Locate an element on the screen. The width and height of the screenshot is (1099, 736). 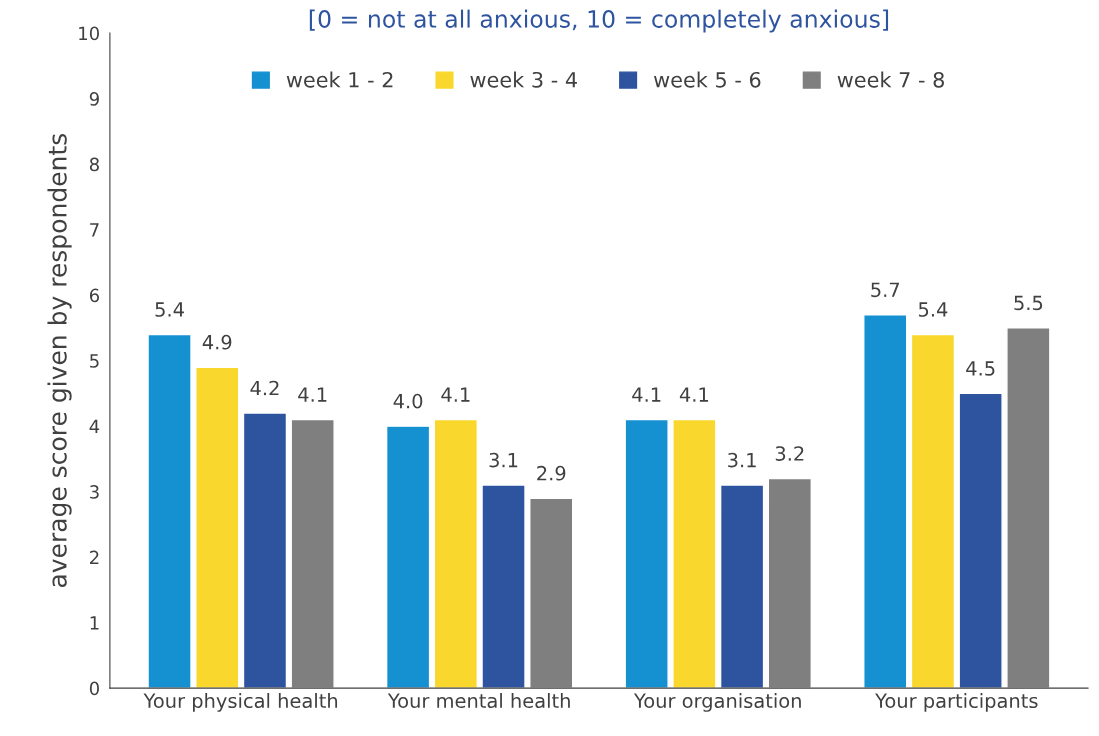
legend-label: week 1 - 2 is located at coordinates (339, 79).